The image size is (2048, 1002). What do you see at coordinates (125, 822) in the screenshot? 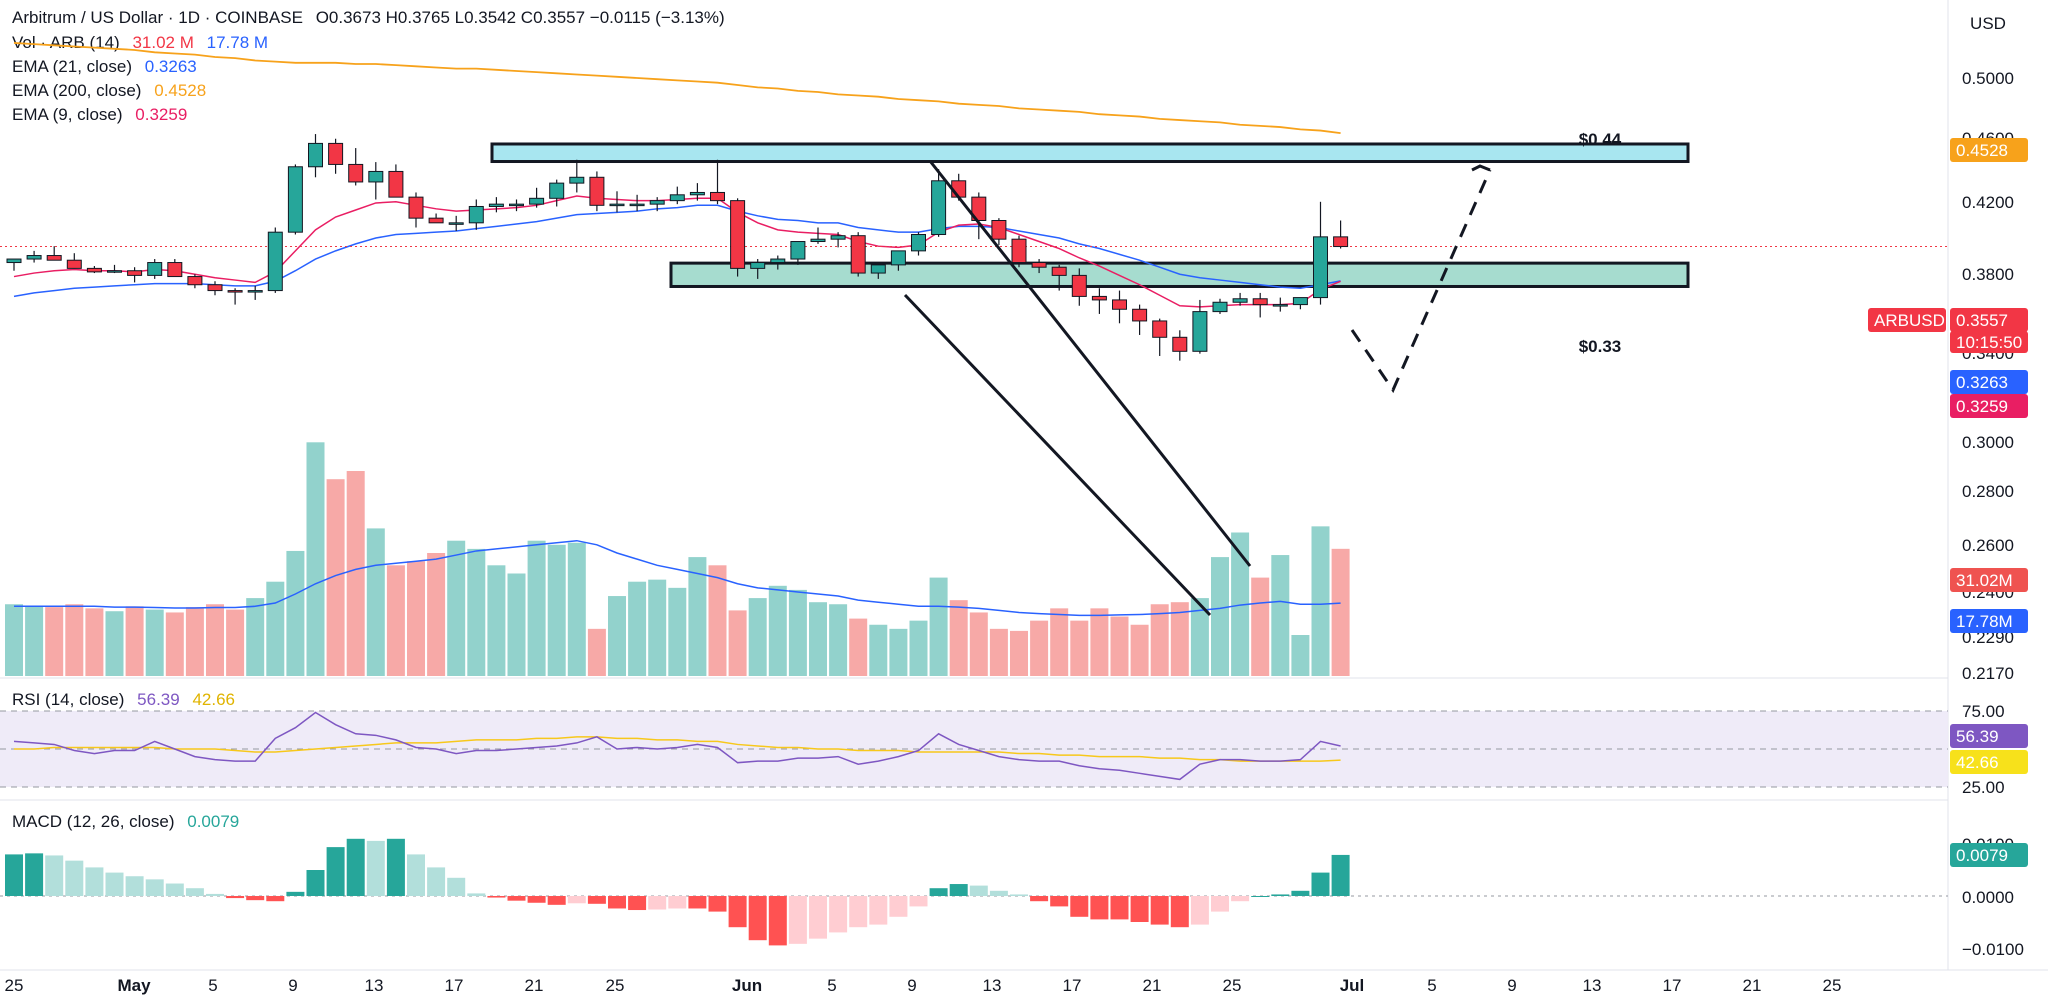
I see `legend-macd: MACD (12, 26, close) 0.0079` at bounding box center [125, 822].